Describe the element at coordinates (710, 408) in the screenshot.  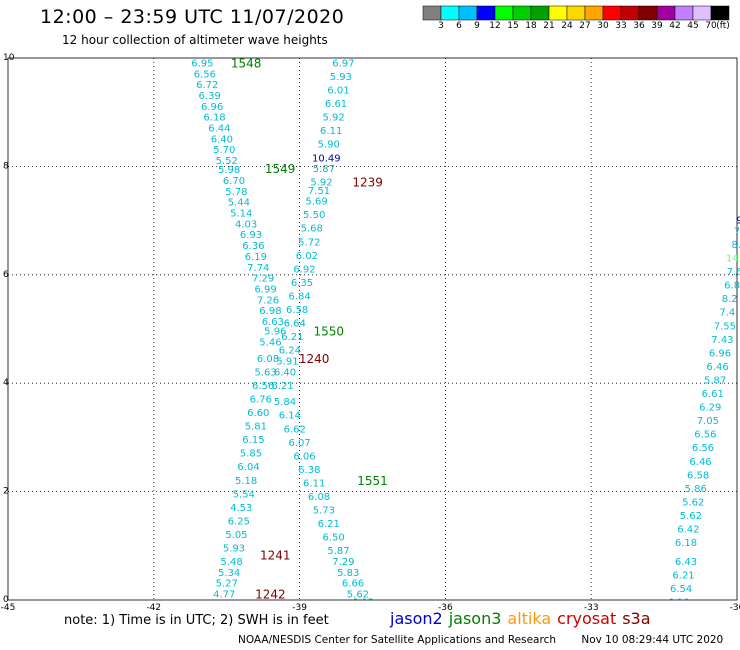
I see `wave-height-value: 6.29` at that location.